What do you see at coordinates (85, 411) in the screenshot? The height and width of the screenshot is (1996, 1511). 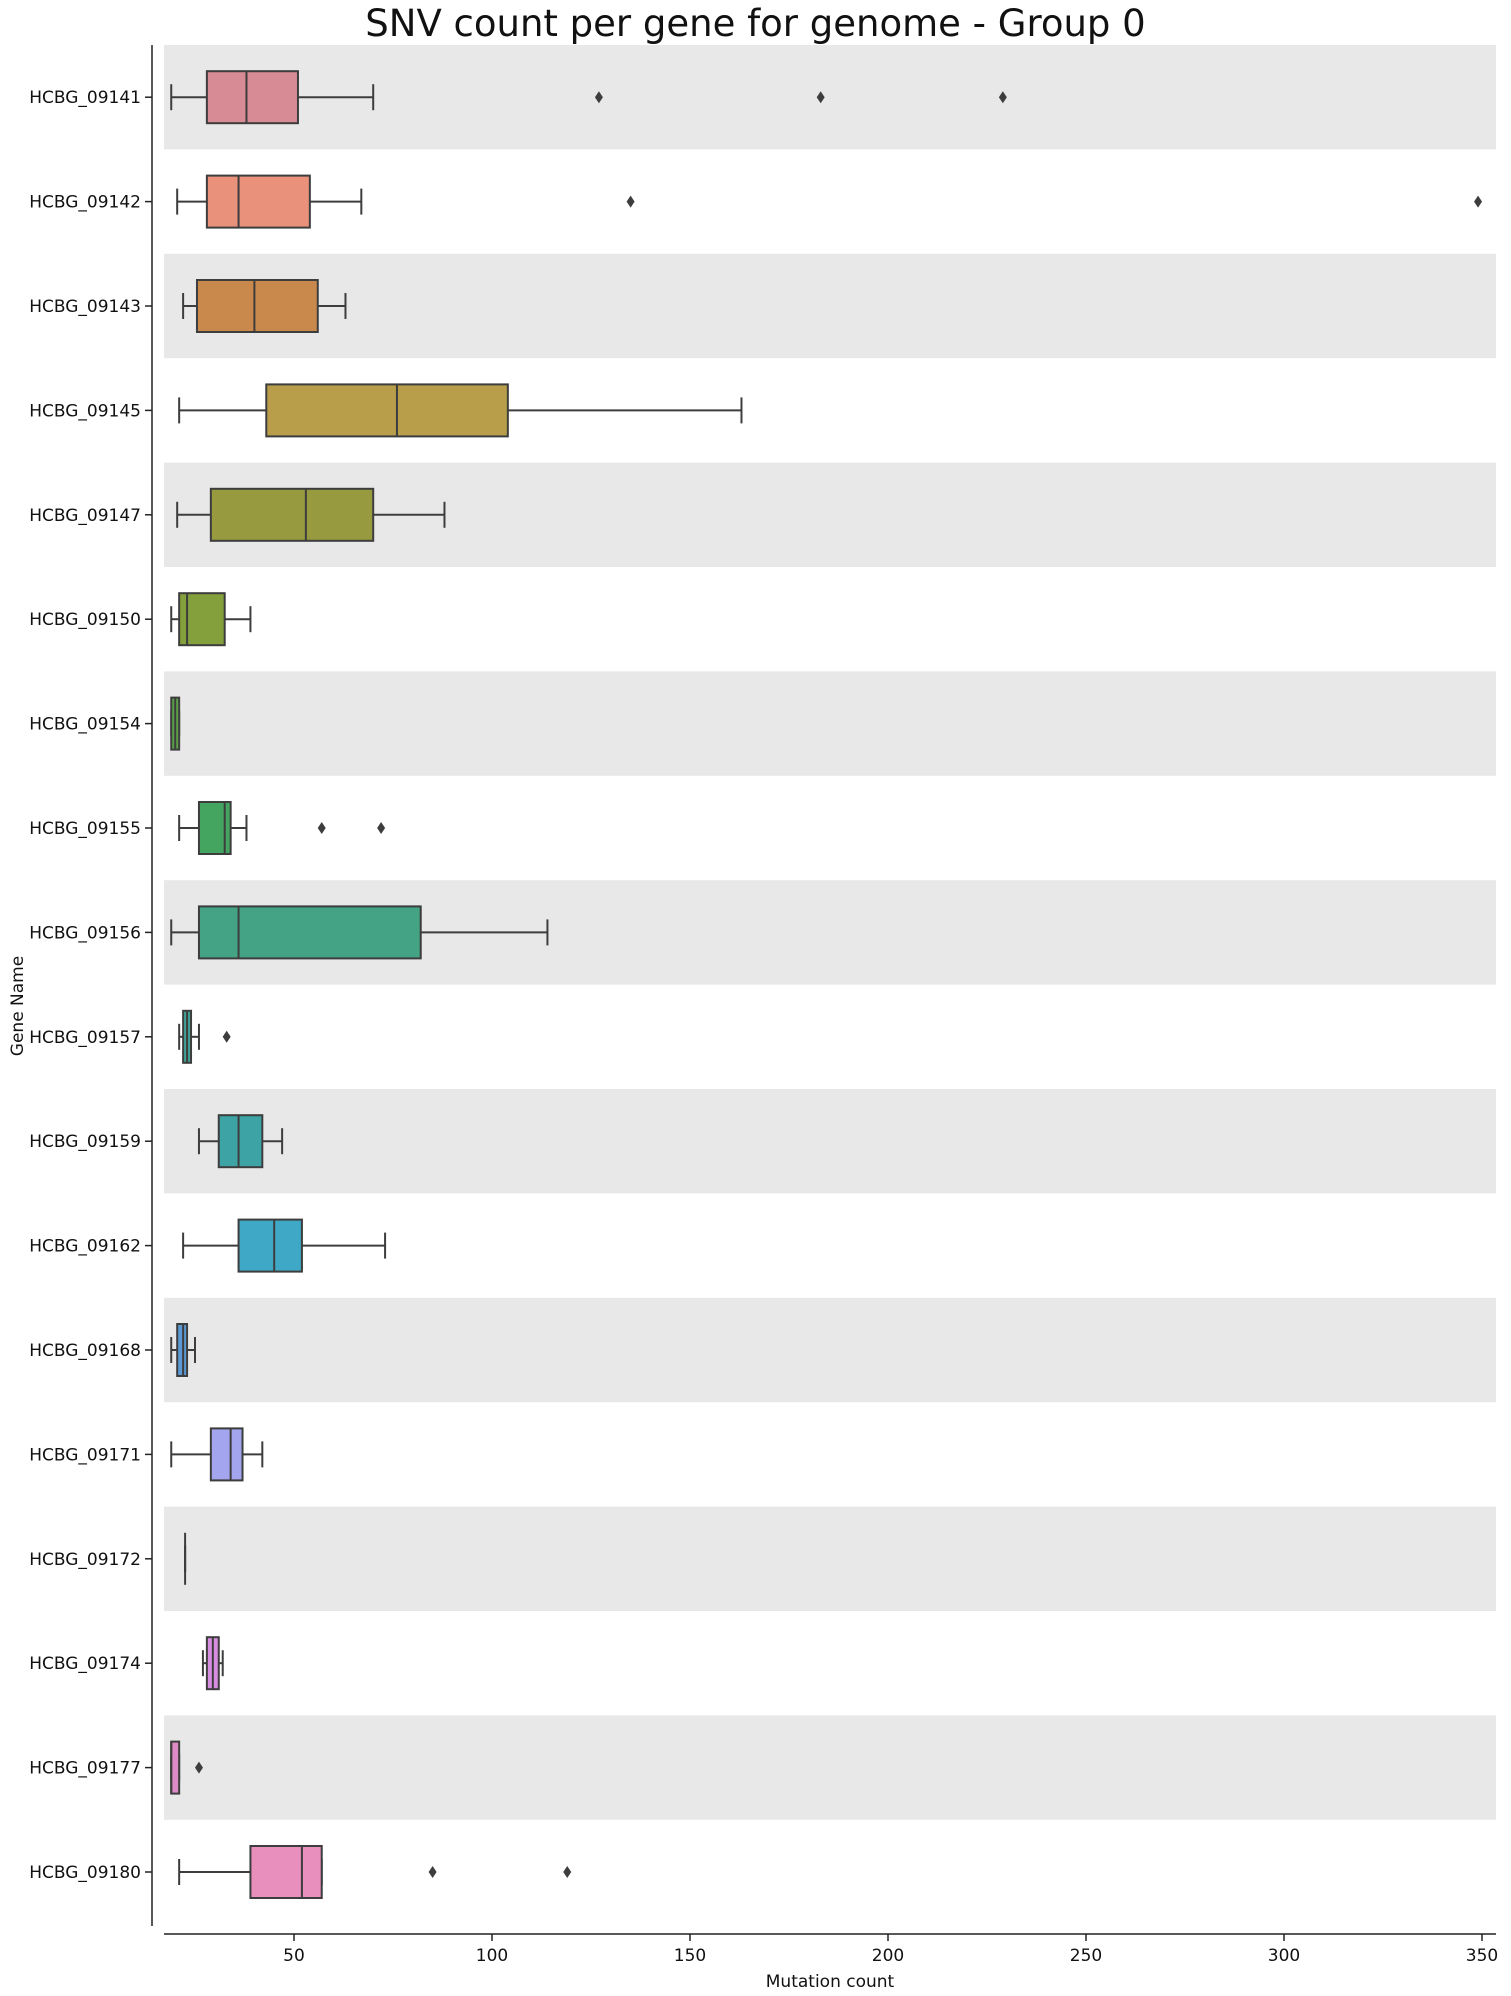 I see `y-tick-label: HCBG_09145` at bounding box center [85, 411].